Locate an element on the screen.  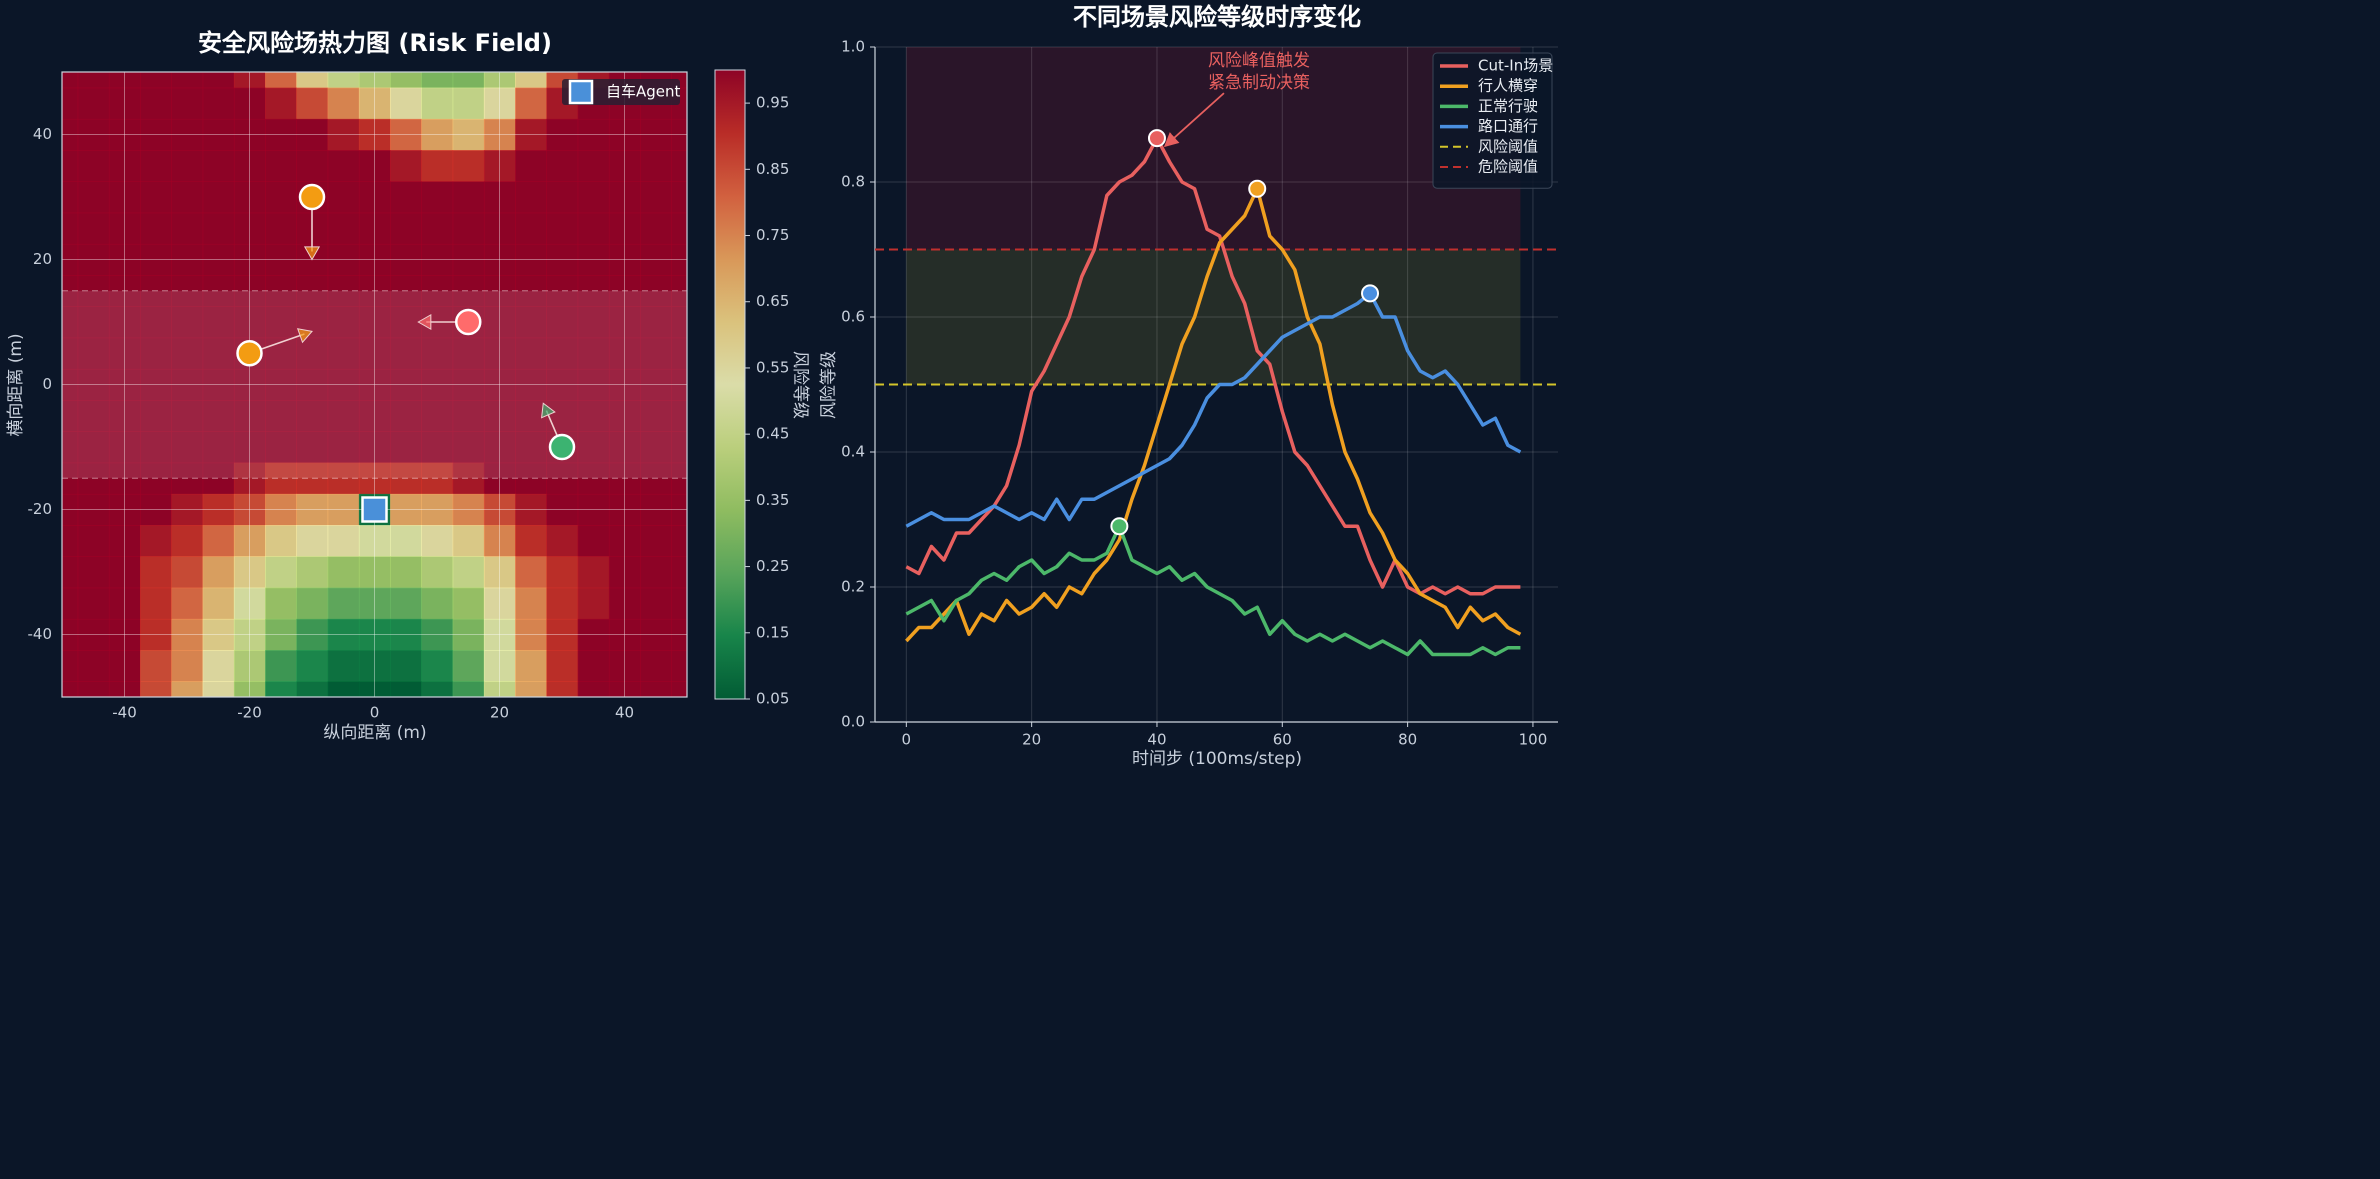
y-tick-label: 0 is located at coordinates (47, 384).